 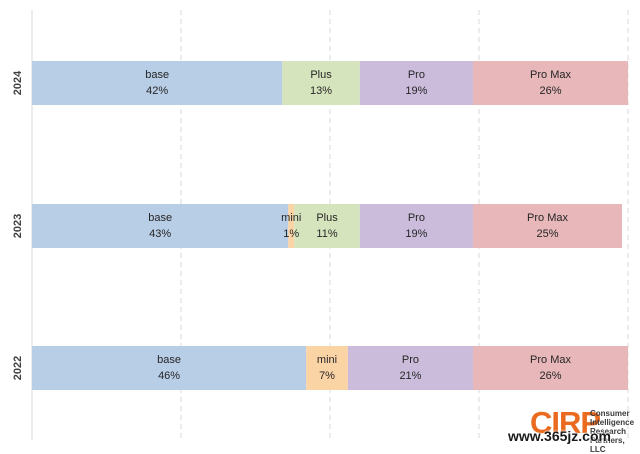 I want to click on data-label-value: 13%, so click(x=321, y=91).